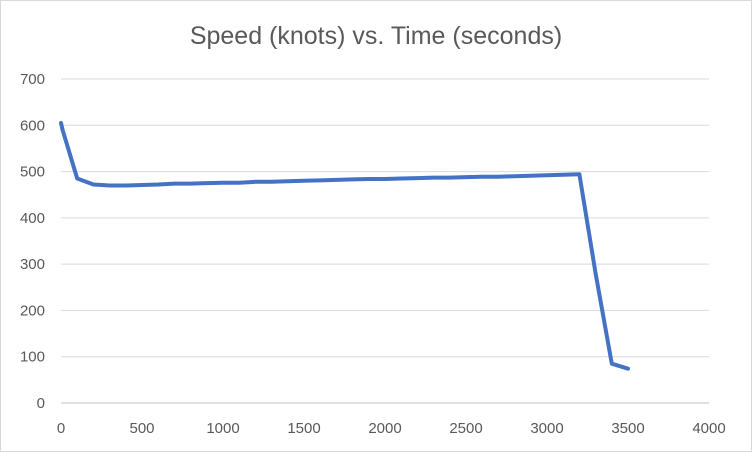 The image size is (752, 452). Describe the element at coordinates (32, 241) in the screenshot. I see `y-axis-tick-labels: 0 100 200 300 400 500 600 700` at that location.